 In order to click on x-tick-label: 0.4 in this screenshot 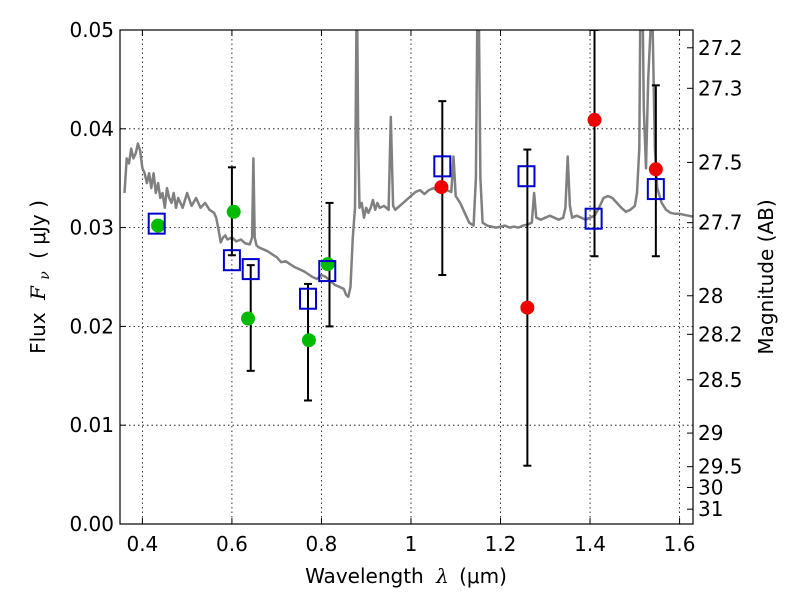, I will do `click(142, 544)`.